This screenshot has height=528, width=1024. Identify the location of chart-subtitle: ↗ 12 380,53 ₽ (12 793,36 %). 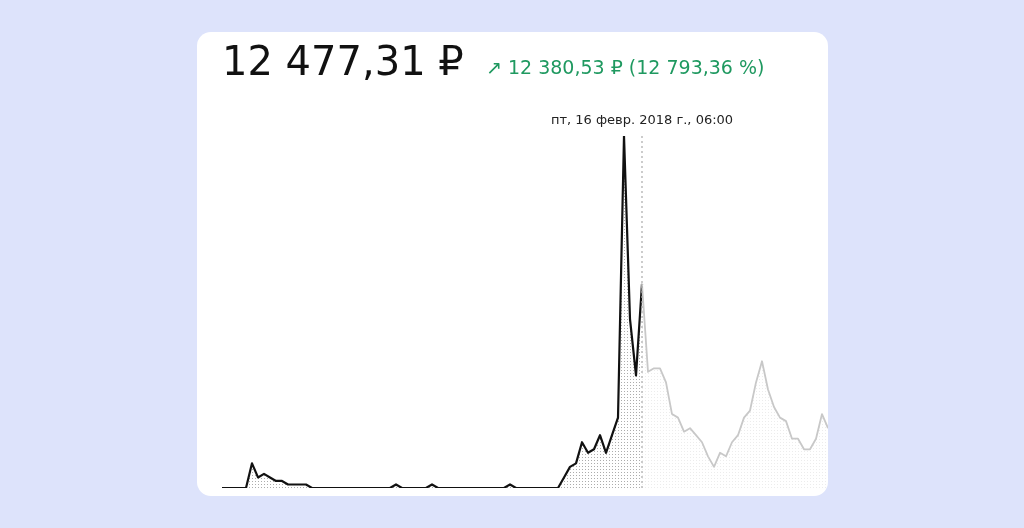
(625, 67).